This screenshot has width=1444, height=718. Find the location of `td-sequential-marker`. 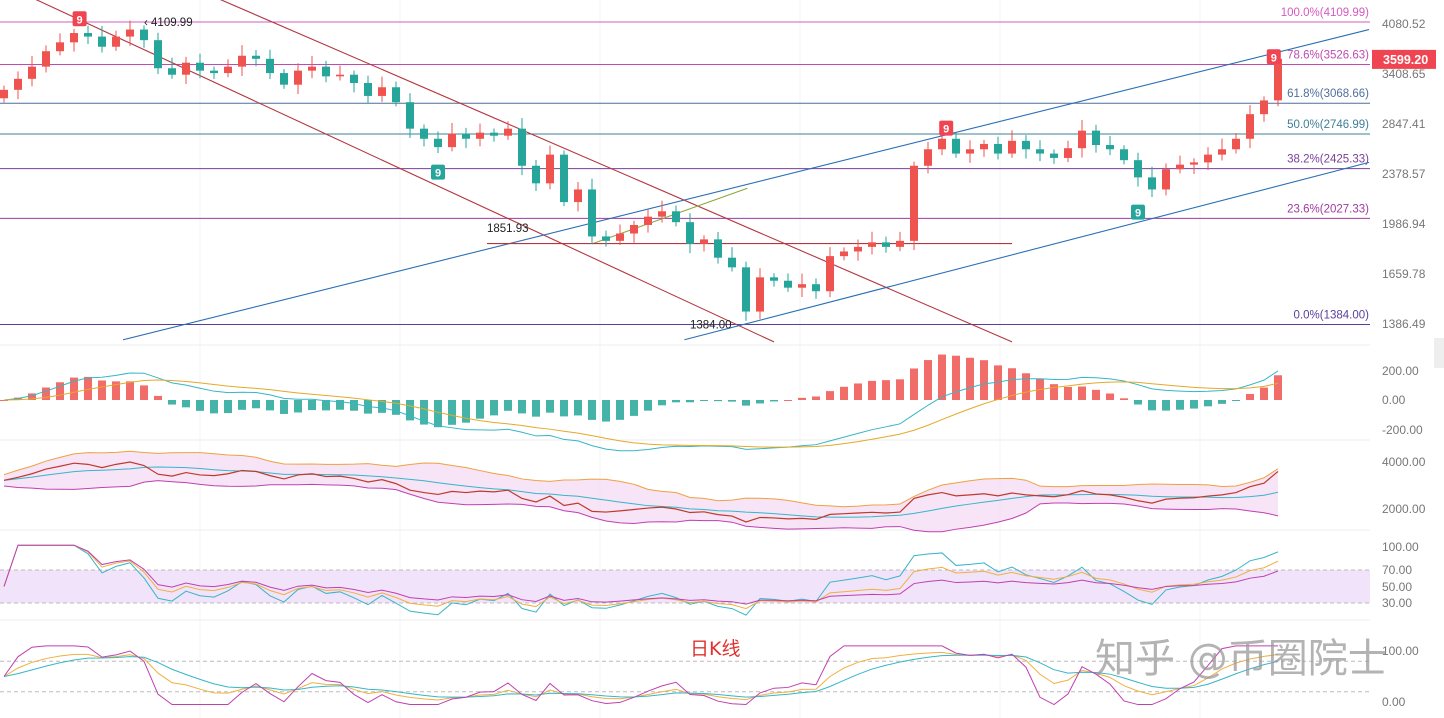

td-sequential-marker is located at coordinates (946, 128).